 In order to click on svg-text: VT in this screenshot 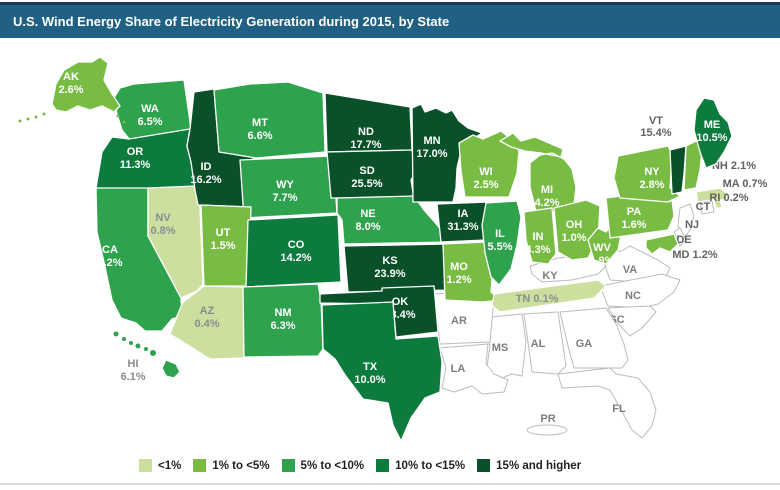, I will do `click(656, 121)`.